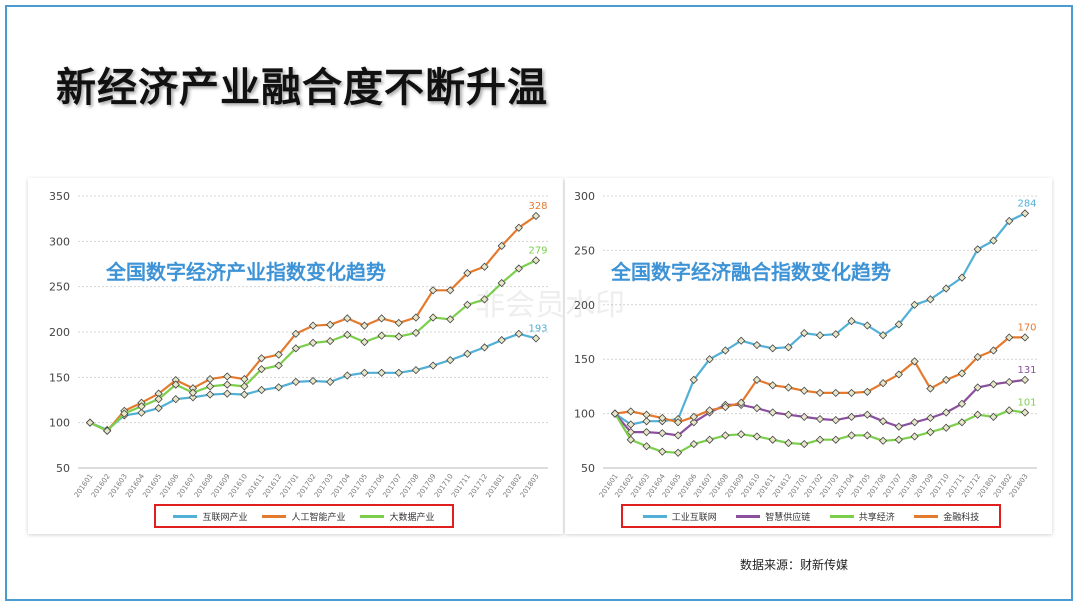 The height and width of the screenshot is (608, 1080). What do you see at coordinates (862, 516) in the screenshot?
I see `legend-item: 共享经济` at bounding box center [862, 516].